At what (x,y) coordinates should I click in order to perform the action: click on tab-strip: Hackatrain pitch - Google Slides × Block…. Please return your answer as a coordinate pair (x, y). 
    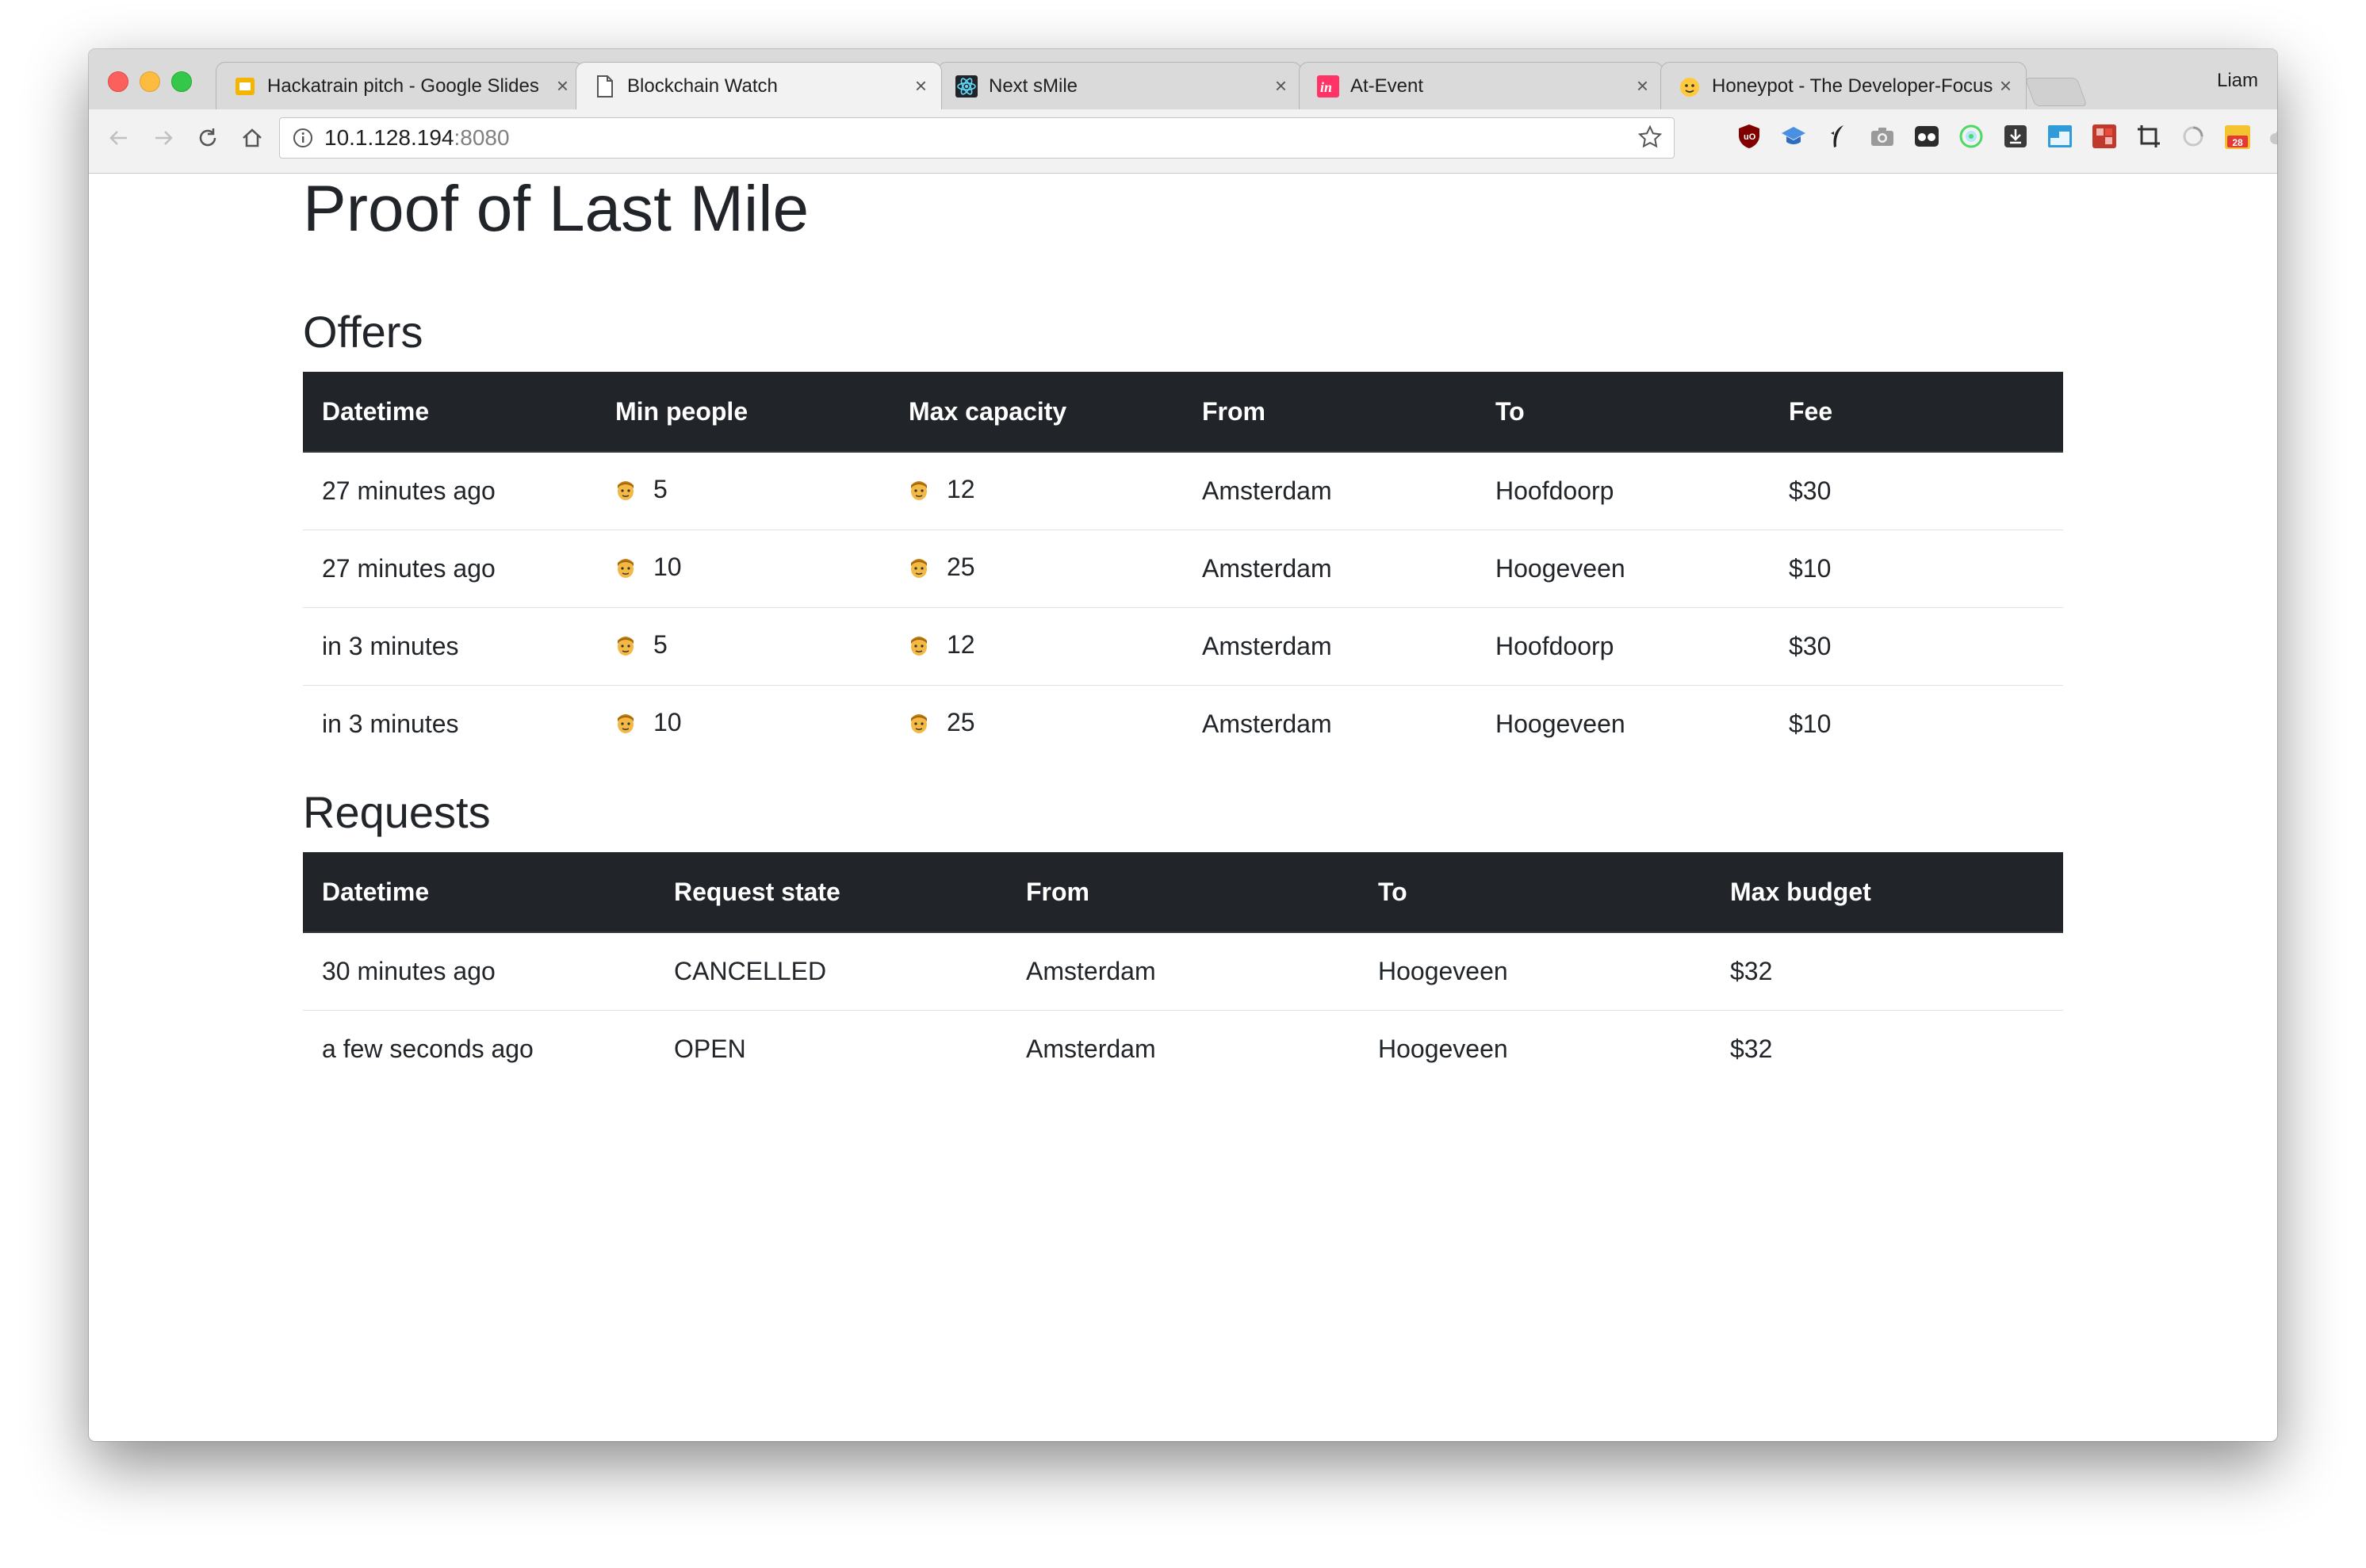
    Looking at the image, I should click on (1183, 79).